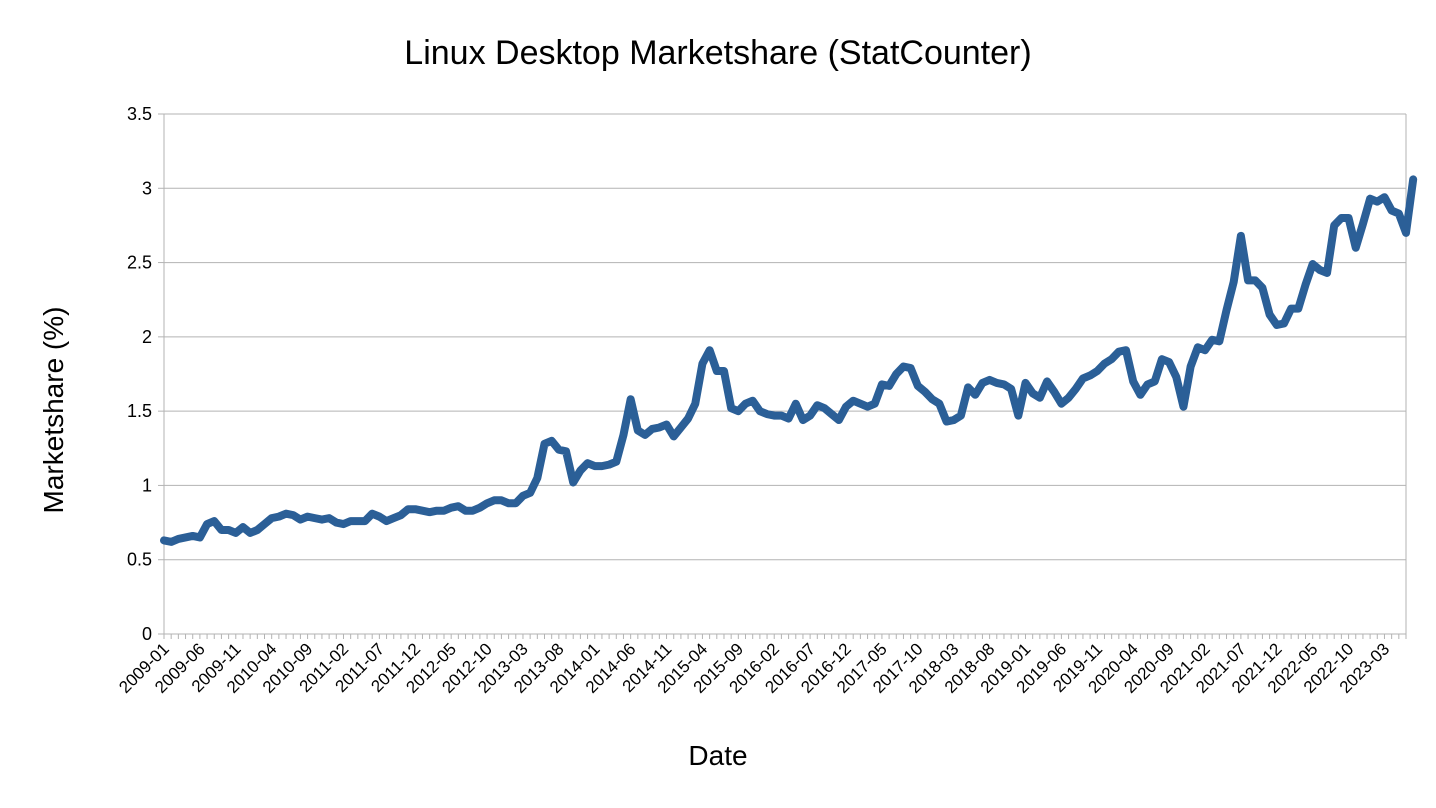  What do you see at coordinates (139, 374) in the screenshot?
I see `y-tick-labels: 0 0.5 1 1.5 2 2.5 3 3.5` at bounding box center [139, 374].